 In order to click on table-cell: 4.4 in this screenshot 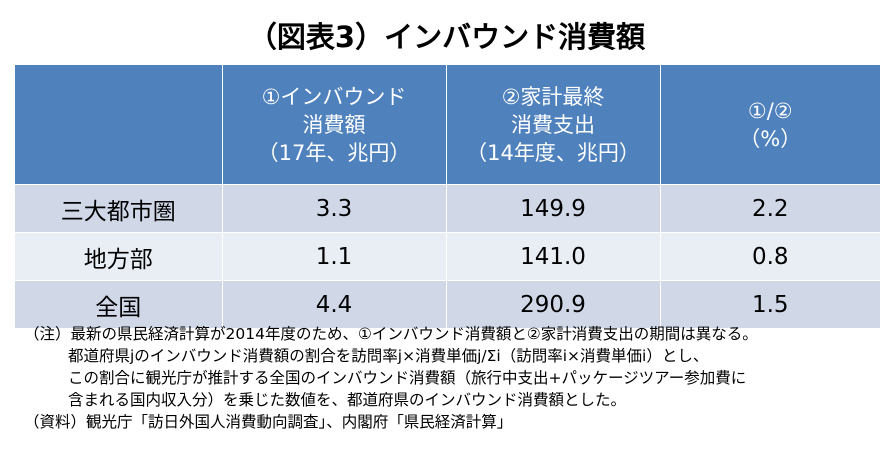, I will do `click(333, 304)`.